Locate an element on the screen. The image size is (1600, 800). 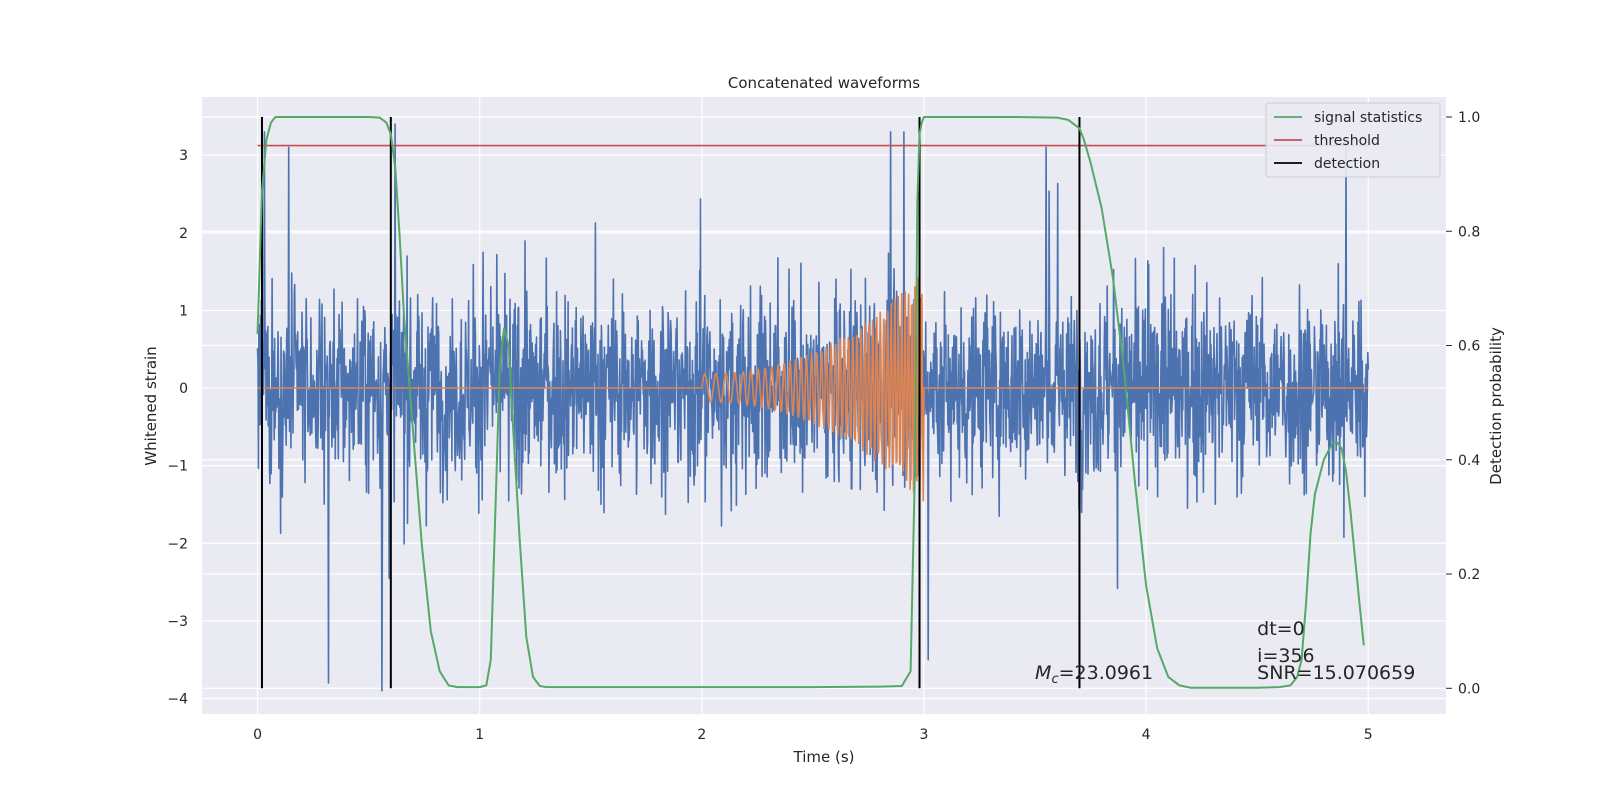
x-tick-label: 0 is located at coordinates (257, 735).